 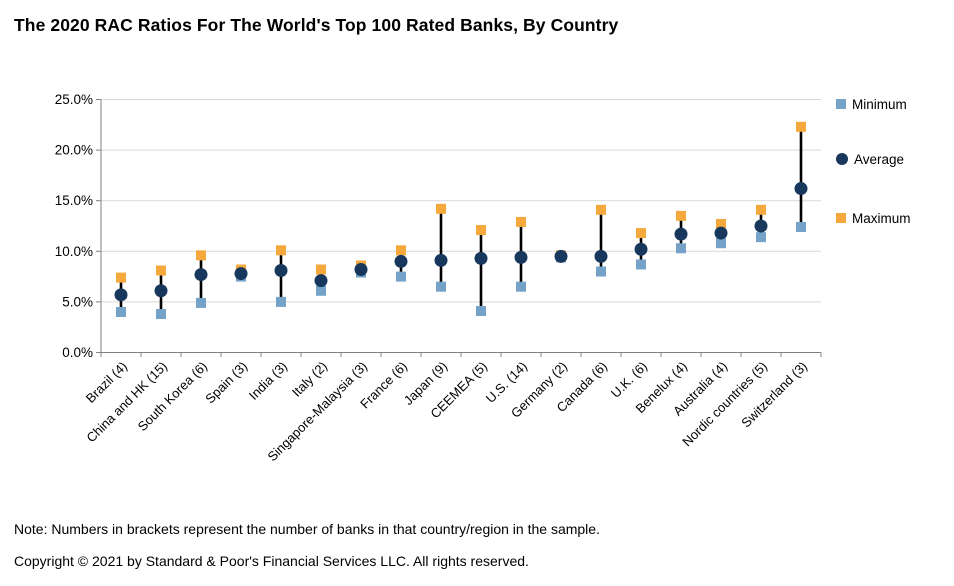 I want to click on legend-item-average: Average, so click(x=870, y=159).